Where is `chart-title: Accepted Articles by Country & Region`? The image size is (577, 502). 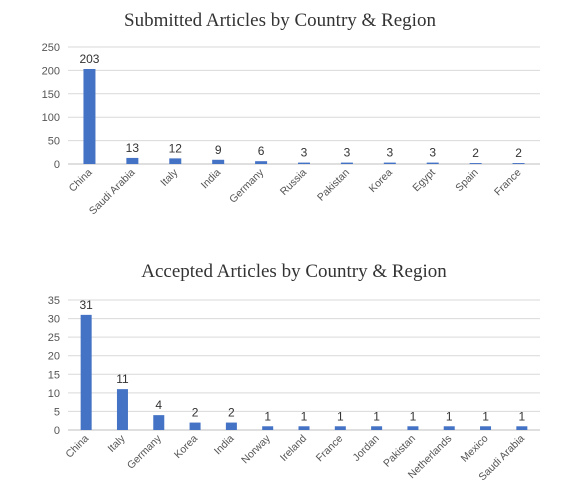
chart-title: Accepted Articles by Country & Region is located at coordinates (294, 271).